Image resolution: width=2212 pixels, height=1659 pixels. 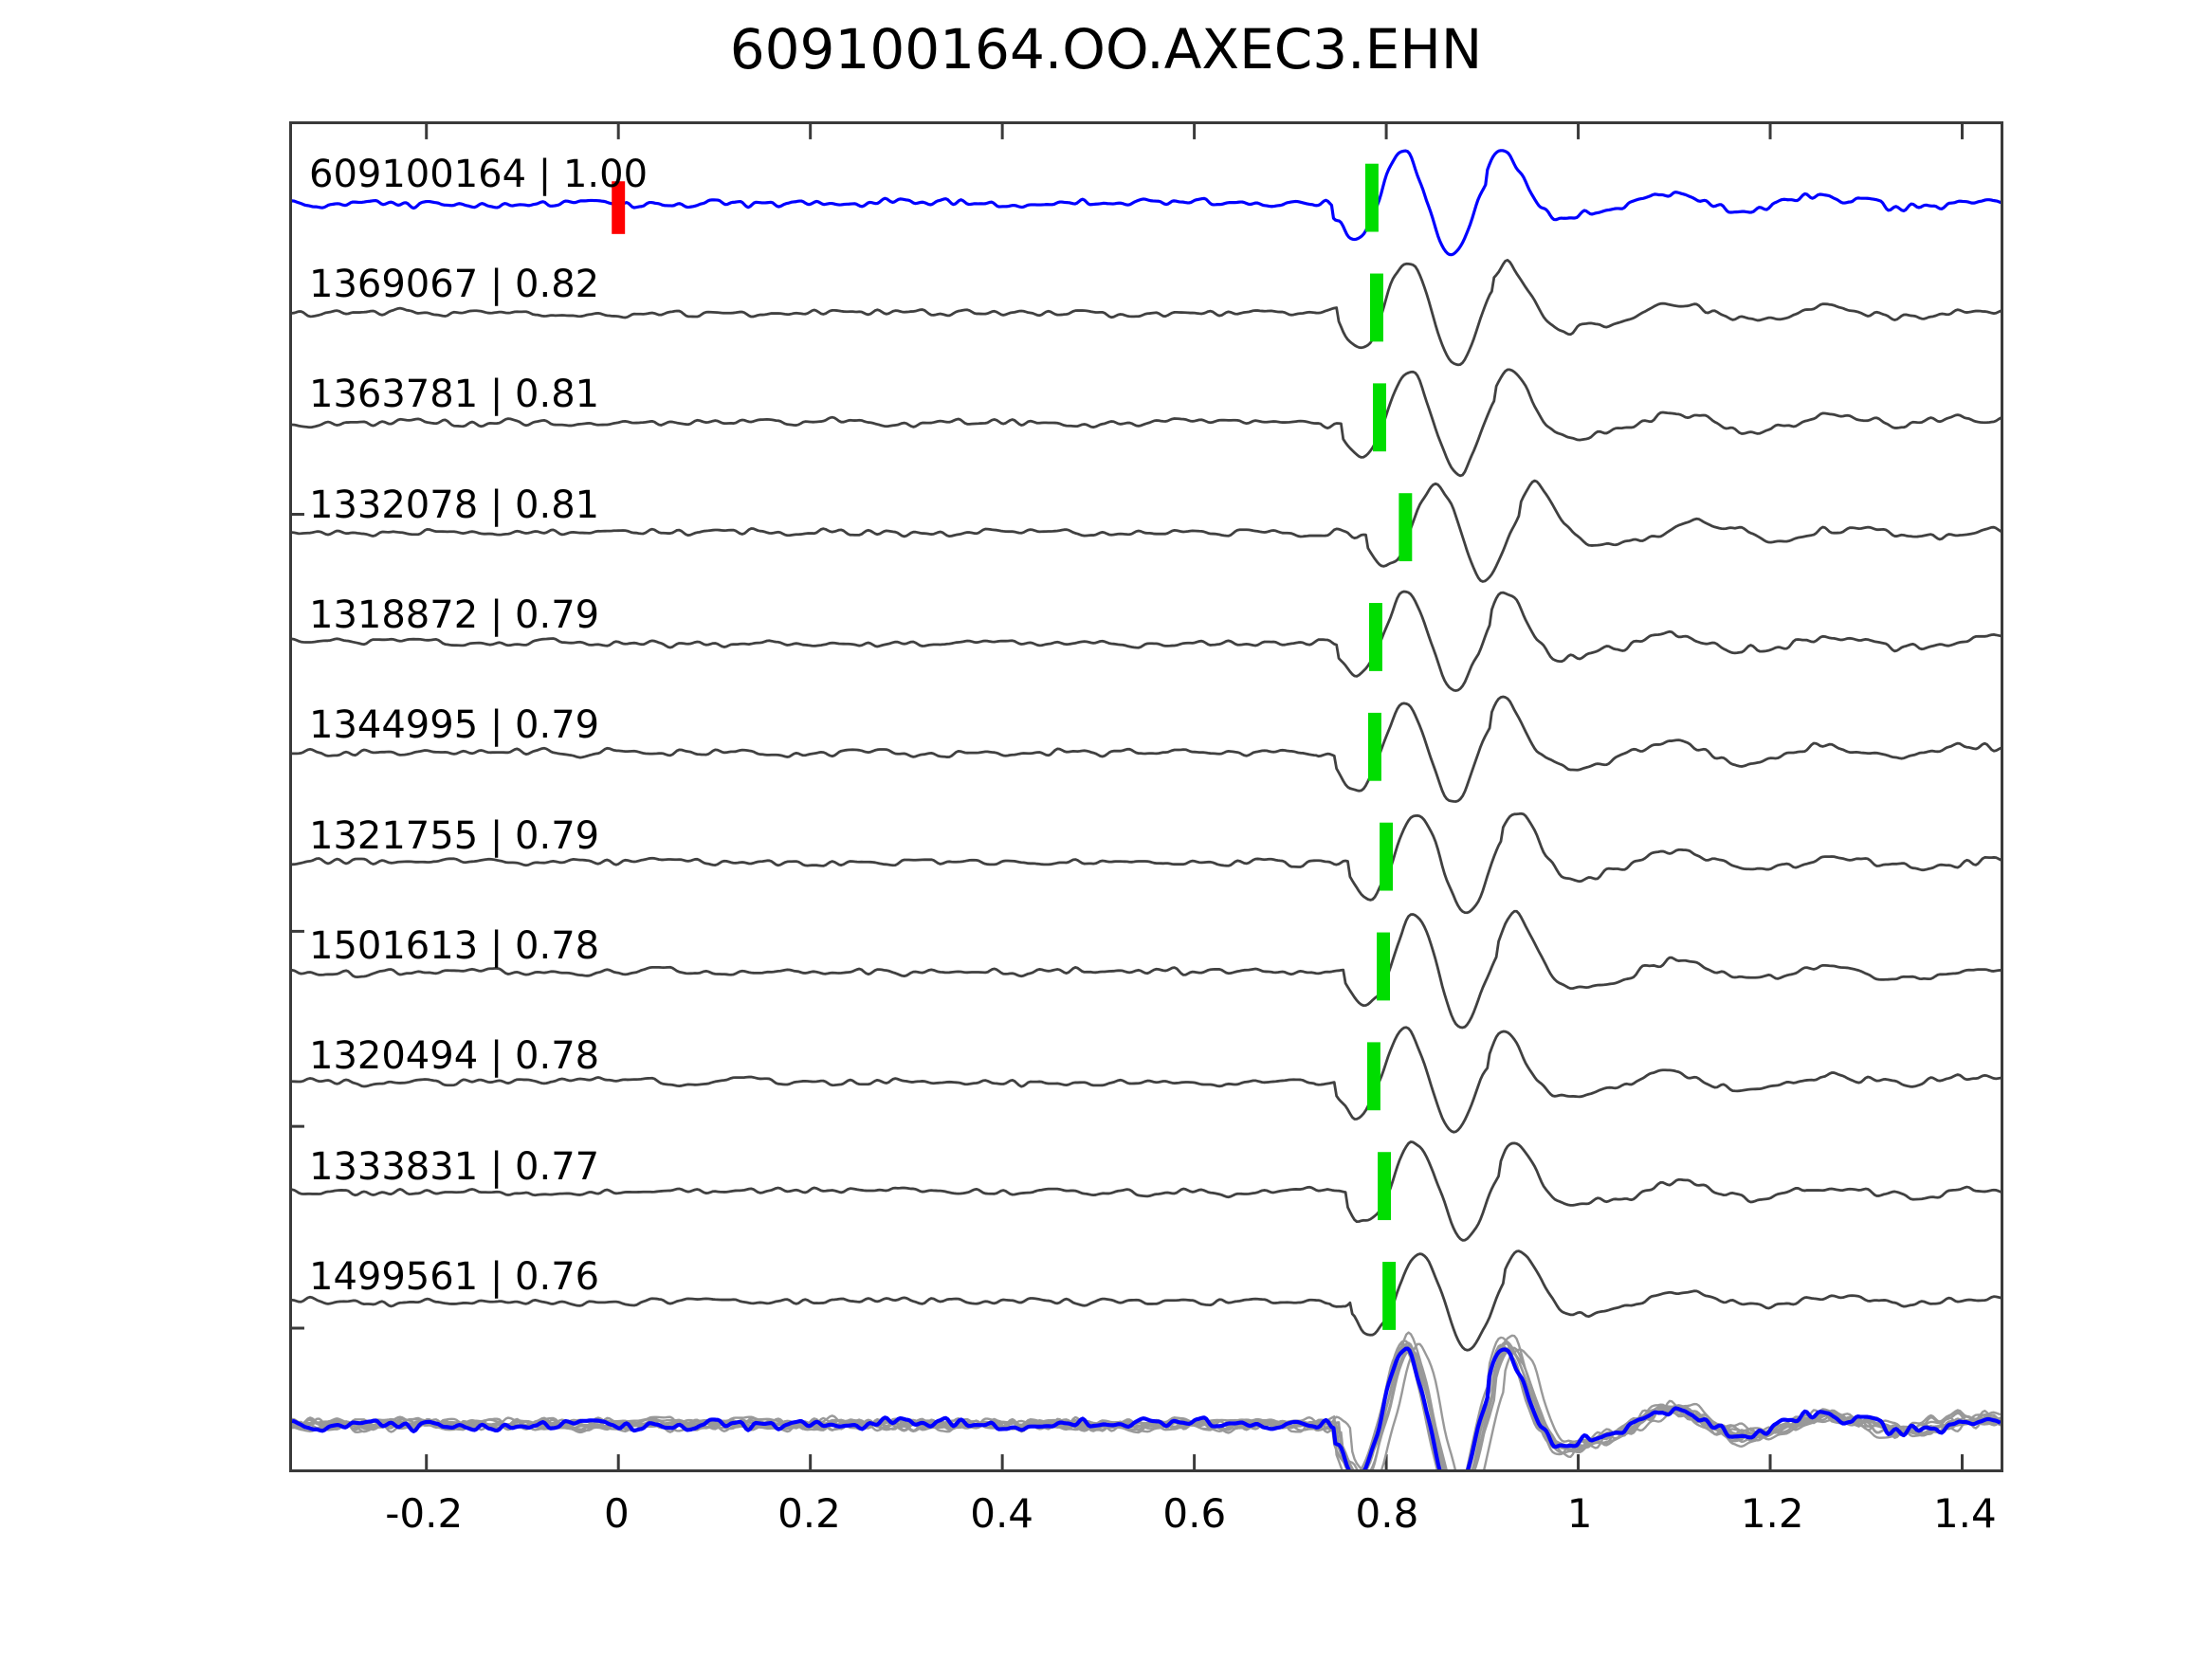 I want to click on x-tick-label: 1.4, so click(x=1964, y=1513).